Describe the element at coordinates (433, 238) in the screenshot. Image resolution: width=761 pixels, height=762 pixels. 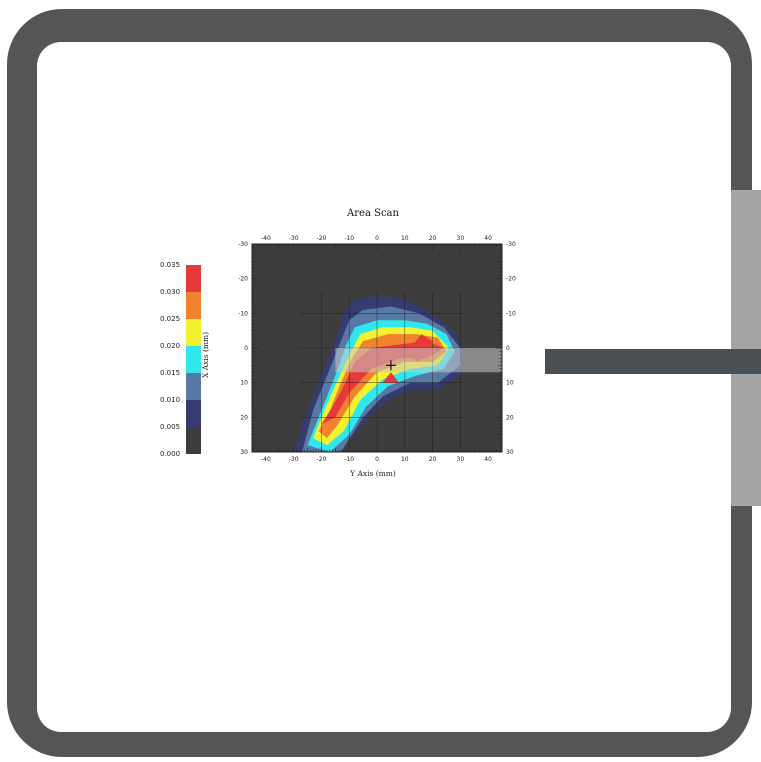
I see `x-tick-label-top: 20` at that location.